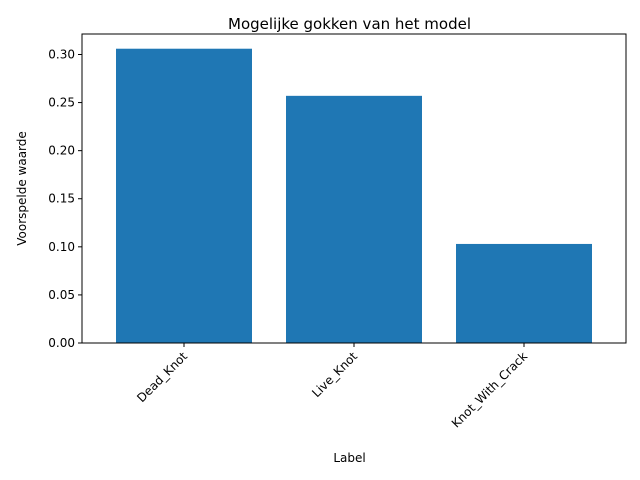 The height and width of the screenshot is (480, 640). I want to click on y-tick-label: 0.30, so click(61, 54).